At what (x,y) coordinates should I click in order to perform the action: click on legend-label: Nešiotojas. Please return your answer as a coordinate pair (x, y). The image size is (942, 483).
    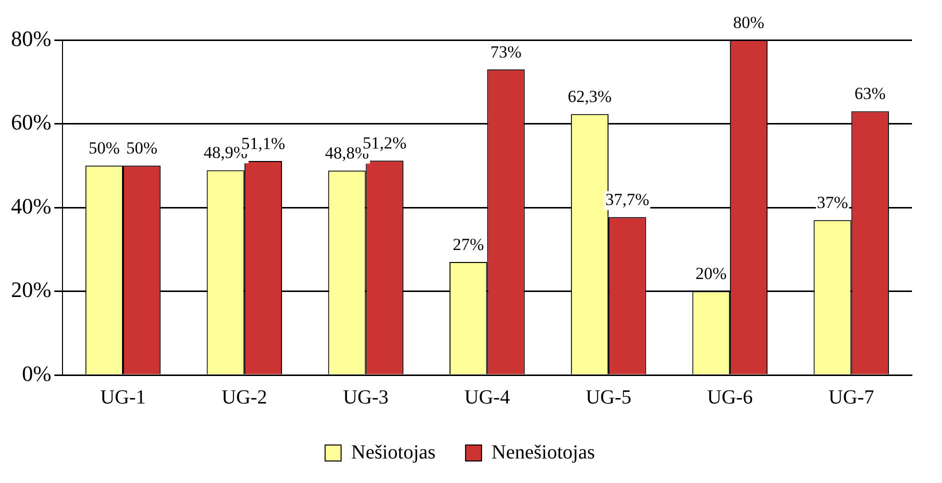
    Looking at the image, I should click on (393, 452).